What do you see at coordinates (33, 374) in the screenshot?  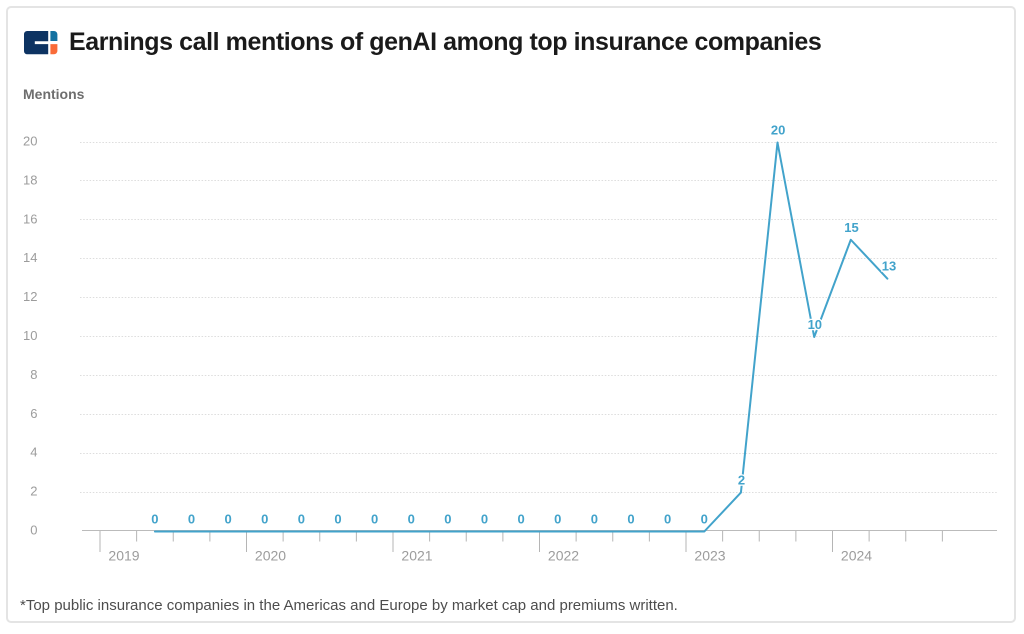 I see `svg-text: 8` at bounding box center [33, 374].